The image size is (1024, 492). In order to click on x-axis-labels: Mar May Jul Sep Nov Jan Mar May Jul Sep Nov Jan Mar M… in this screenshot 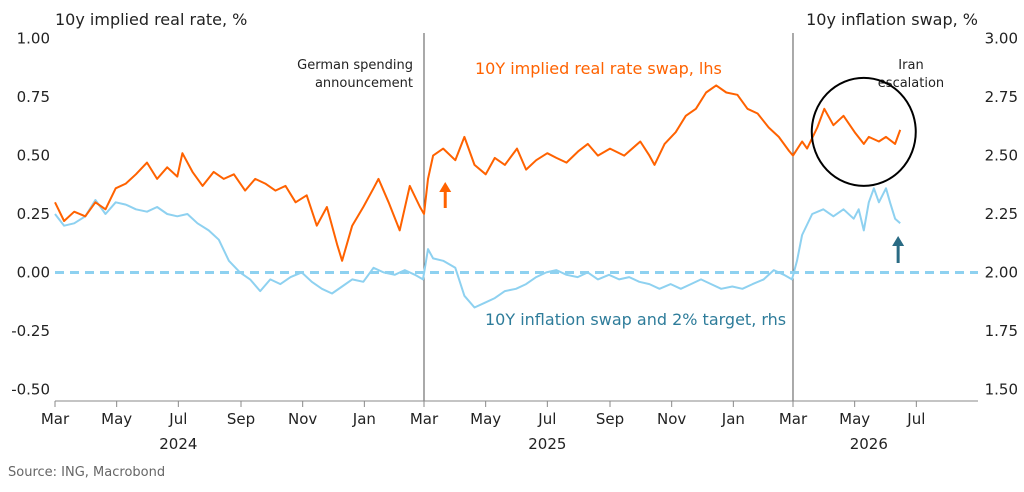, I will do `click(483, 431)`.